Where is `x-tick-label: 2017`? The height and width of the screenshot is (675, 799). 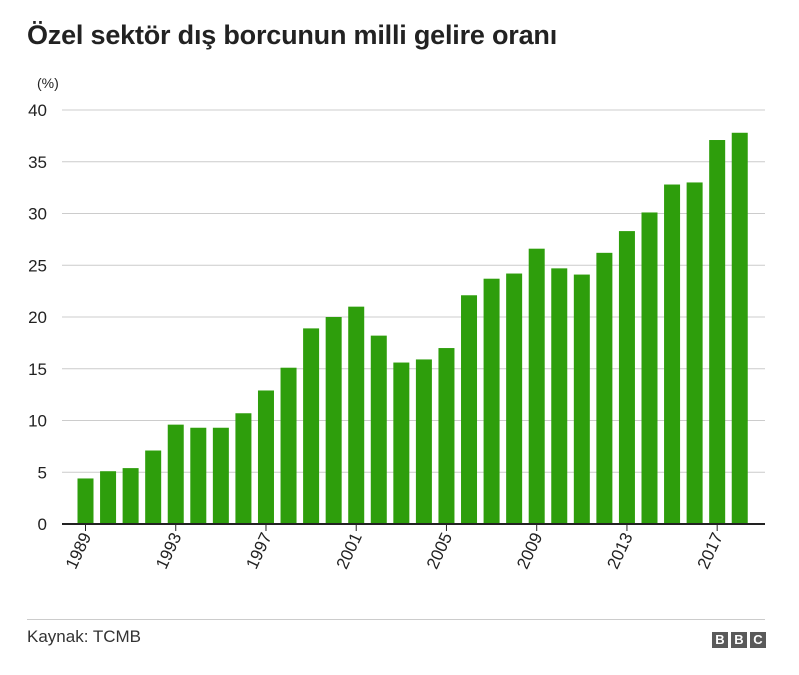
x-tick-label: 2017 is located at coordinates (710, 551).